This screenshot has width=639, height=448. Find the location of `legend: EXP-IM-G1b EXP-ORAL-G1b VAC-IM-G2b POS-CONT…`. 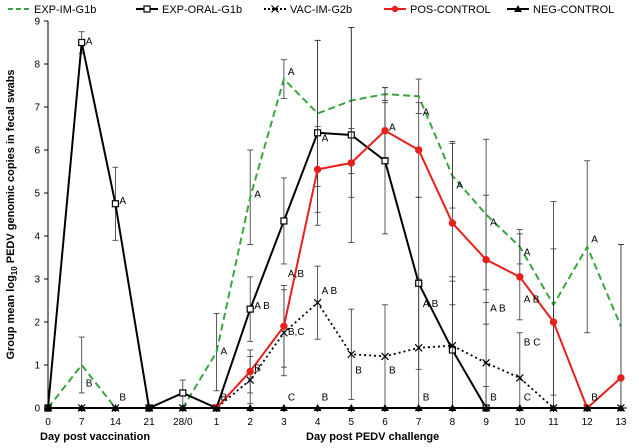

legend: EXP-IM-G1b EXP-ORAL-G1b VAC-IM-G2b POS-CONT… is located at coordinates (311, 10).